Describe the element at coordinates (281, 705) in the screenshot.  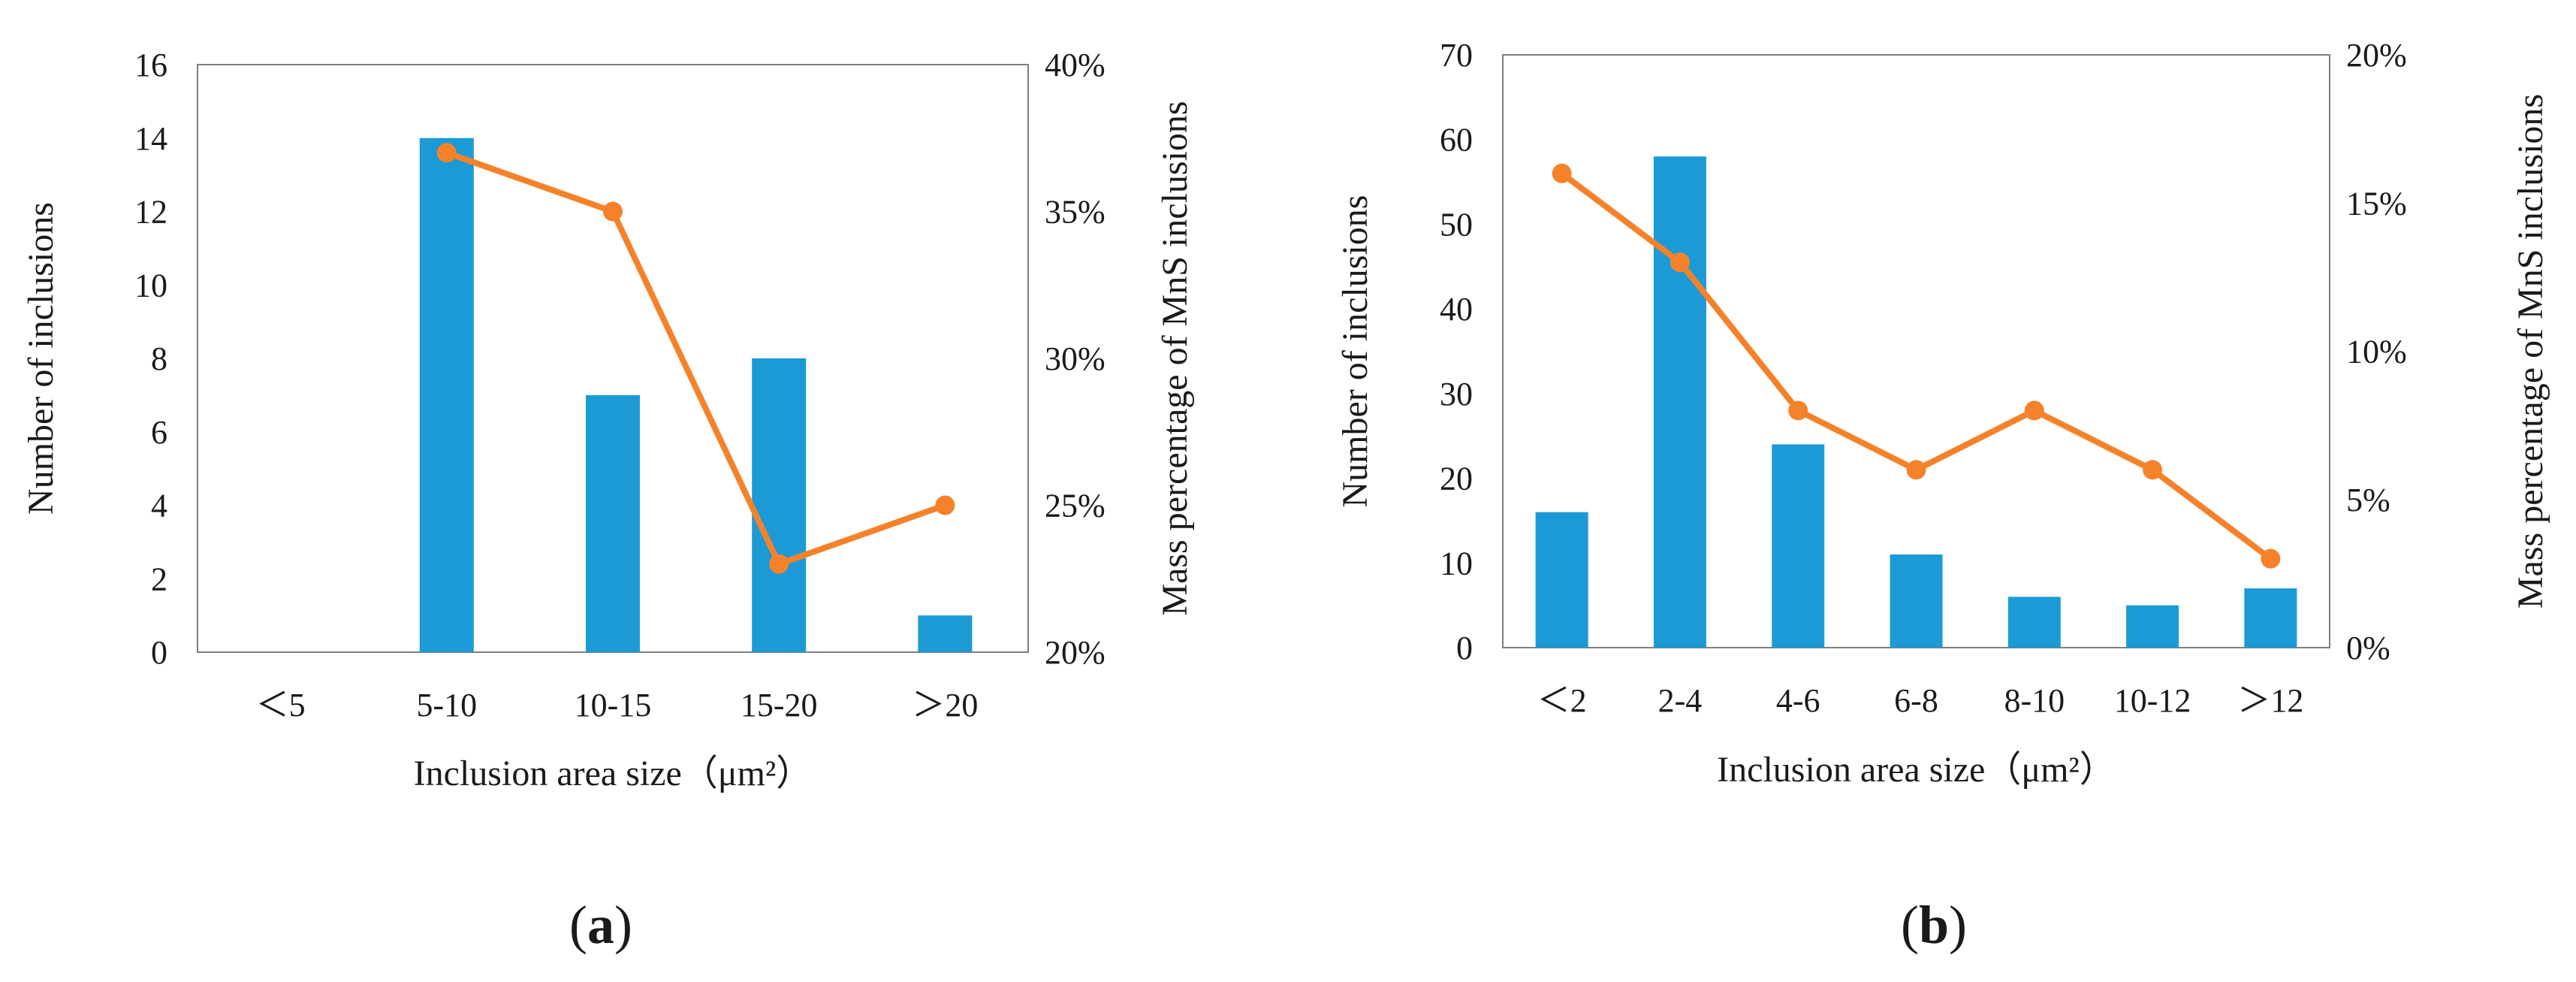
I see `x-tick-label: ＜5` at that location.